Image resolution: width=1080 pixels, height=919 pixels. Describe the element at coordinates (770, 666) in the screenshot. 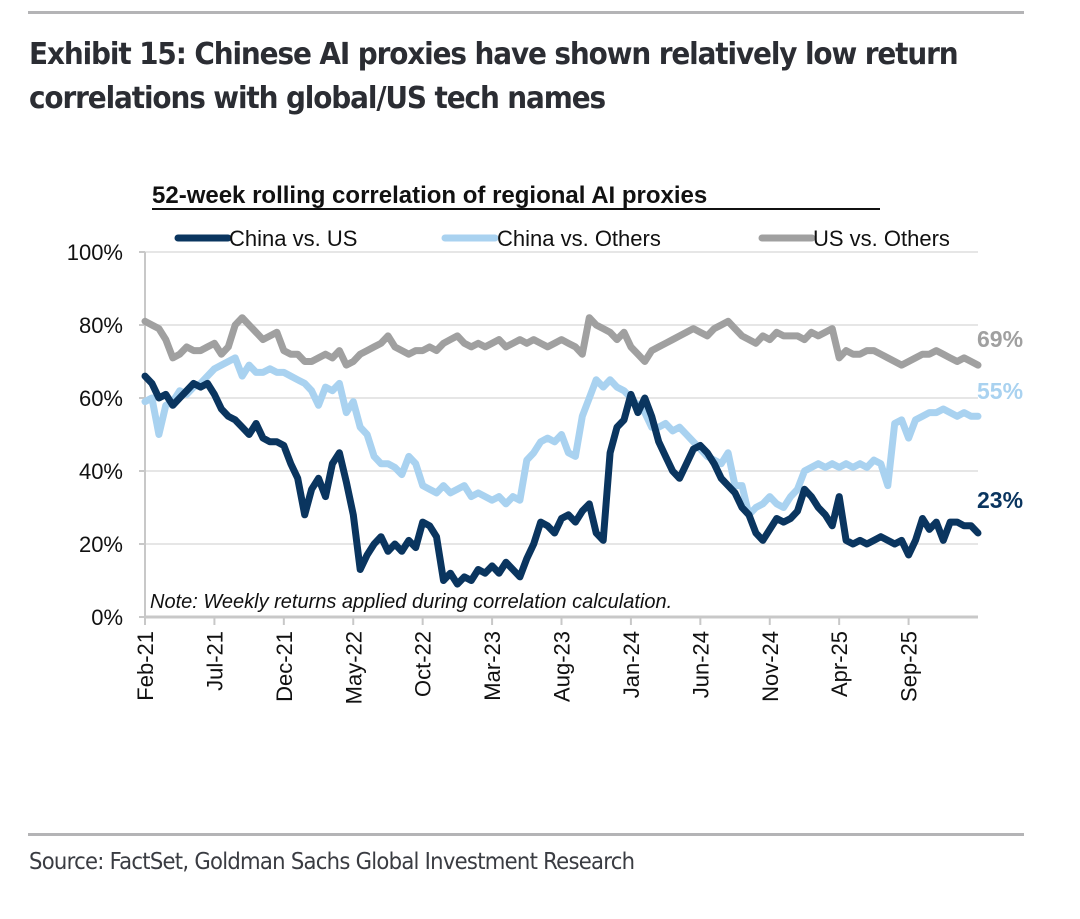

I see `x-tick-label: Nov-24` at that location.